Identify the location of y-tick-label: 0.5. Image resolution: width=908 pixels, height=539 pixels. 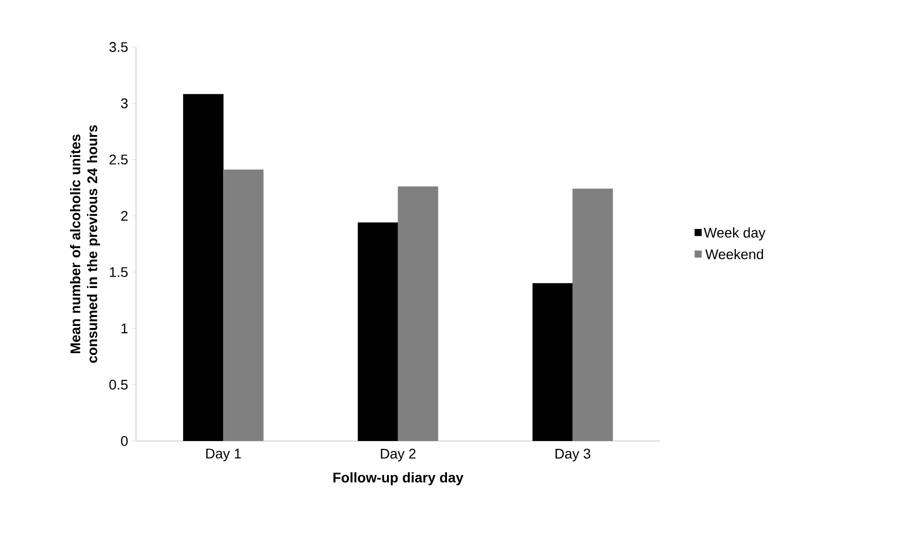
(118, 385).